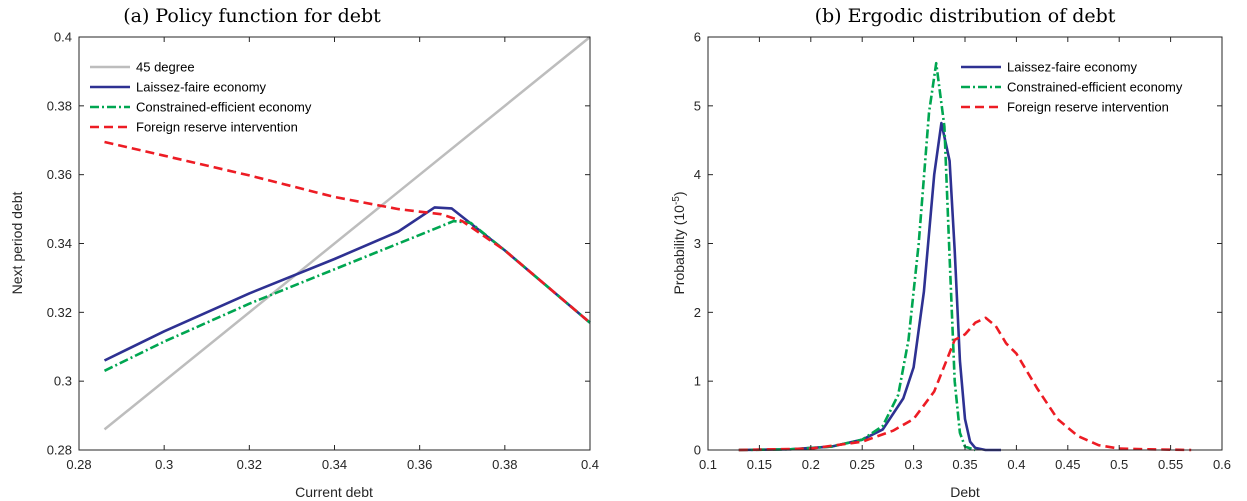 The image size is (1247, 501). What do you see at coordinates (679, 193) in the screenshot?
I see `chart-b-ylabel-end: )` at bounding box center [679, 193].